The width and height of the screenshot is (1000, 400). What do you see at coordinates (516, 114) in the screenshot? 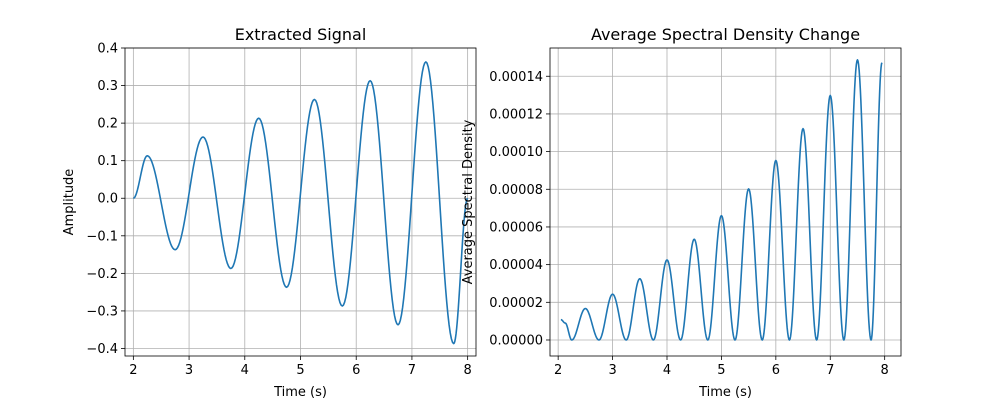
I see `y-tick-label: 0.00012` at bounding box center [516, 114].